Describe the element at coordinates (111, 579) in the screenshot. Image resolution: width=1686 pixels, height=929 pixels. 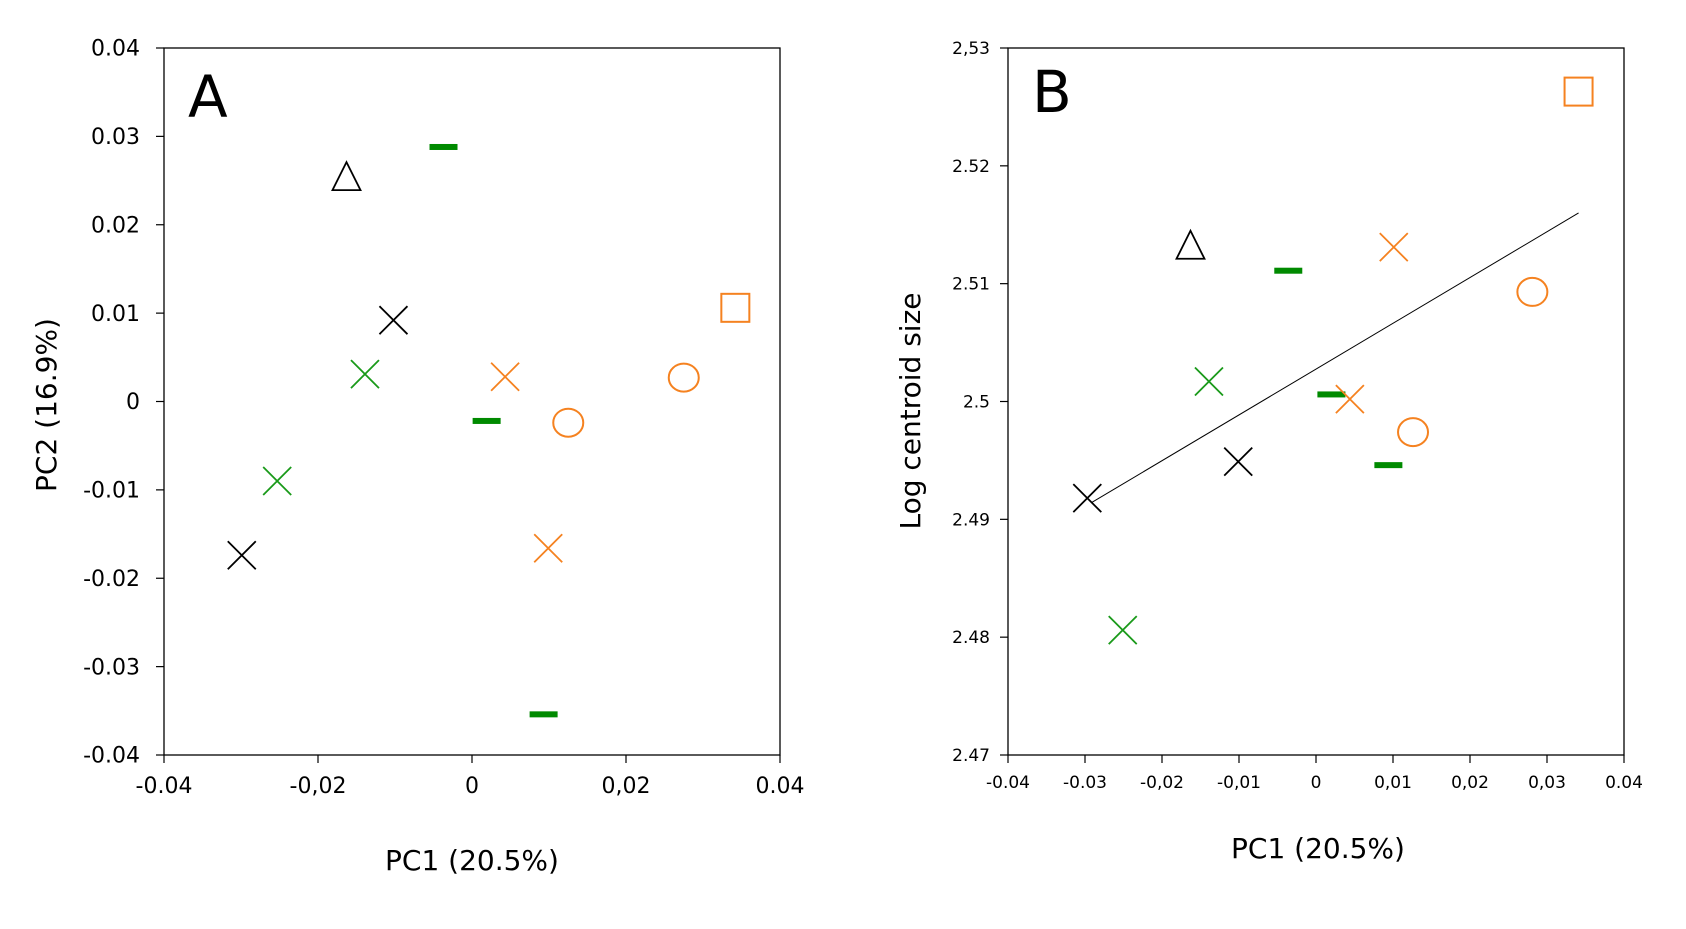
I see `panel-a-y-tick-label: -0.02` at that location.